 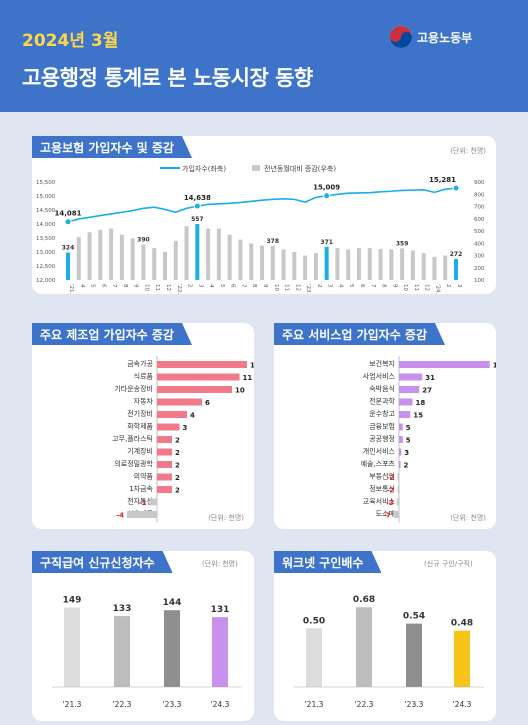 What do you see at coordinates (364, 704) in the screenshot?
I see `x-tick-label: '22.3` at bounding box center [364, 704].